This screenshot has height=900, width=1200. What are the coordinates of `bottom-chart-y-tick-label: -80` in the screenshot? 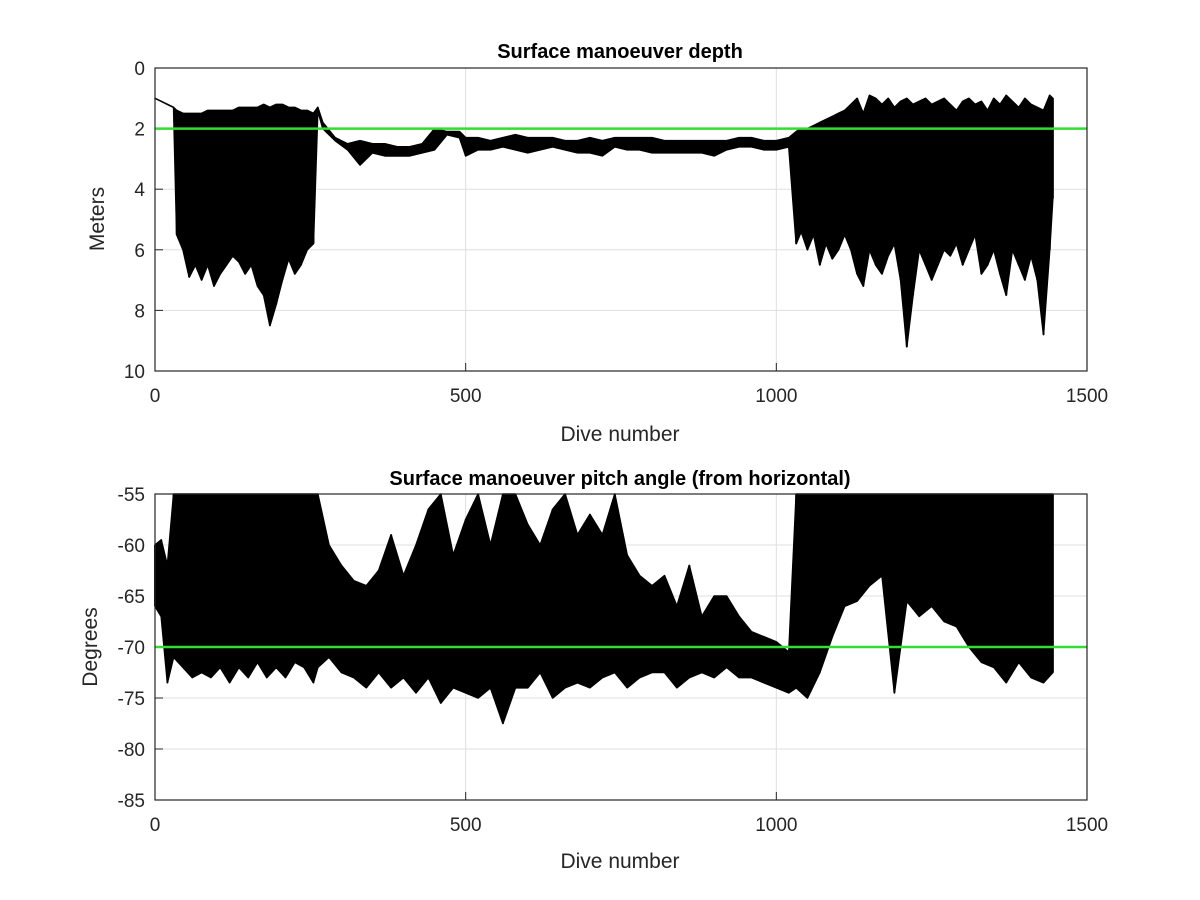 It's located at (131, 750).